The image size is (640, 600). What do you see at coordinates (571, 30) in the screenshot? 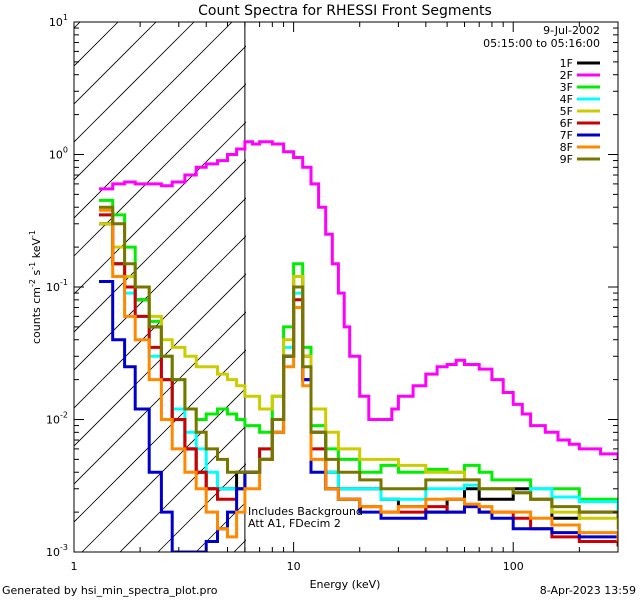
I see `date-label: 9-Jul-2002` at bounding box center [571, 30].